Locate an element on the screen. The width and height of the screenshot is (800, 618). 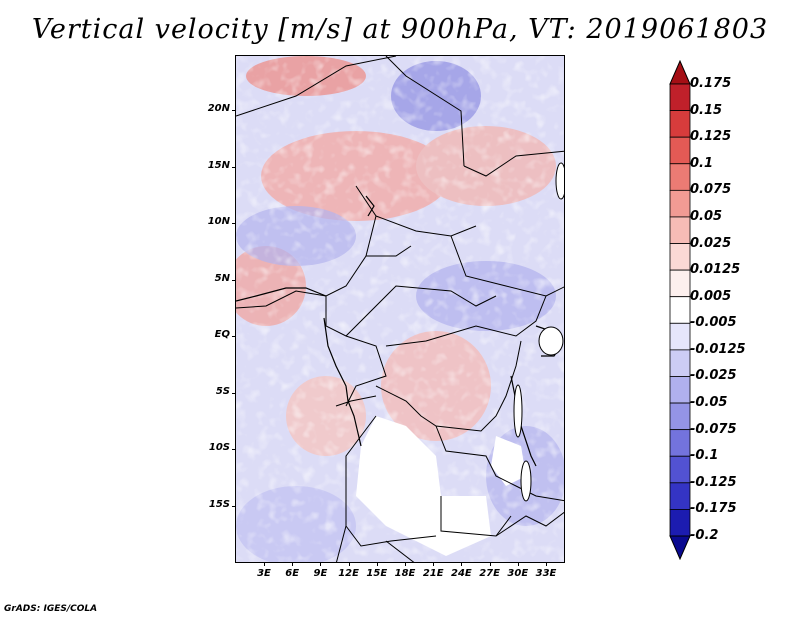
colorbar-label: -0.0125 is located at coordinates (718, 349).